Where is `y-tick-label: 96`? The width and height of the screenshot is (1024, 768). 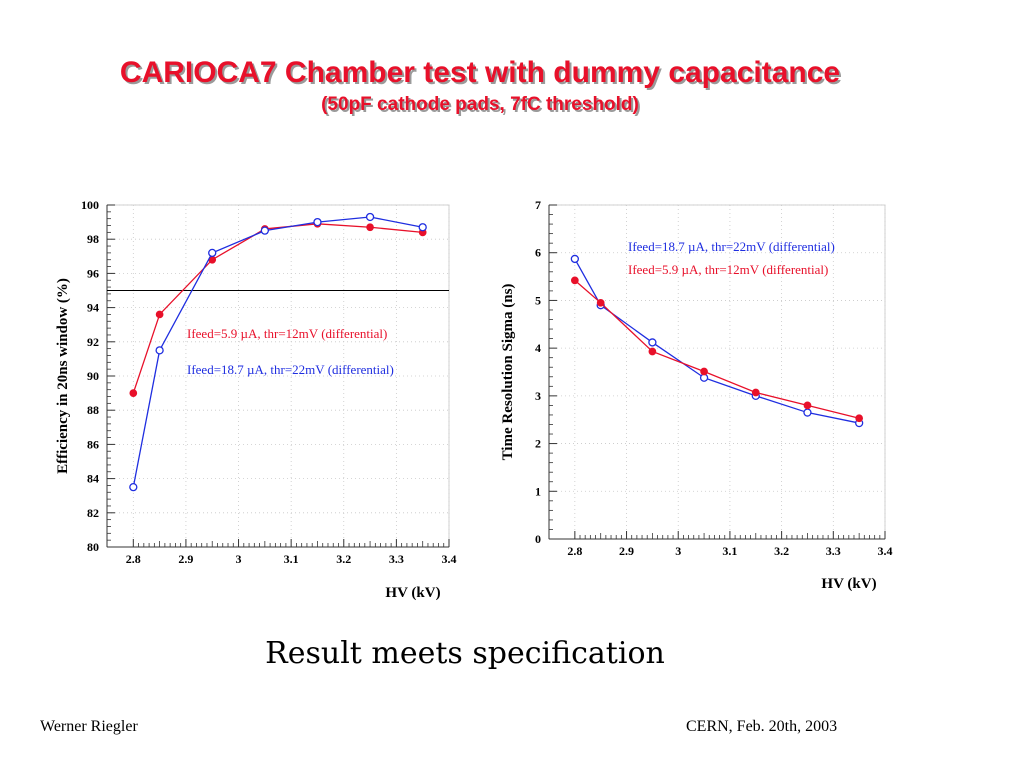 y-tick-label: 96 is located at coordinates (93, 273).